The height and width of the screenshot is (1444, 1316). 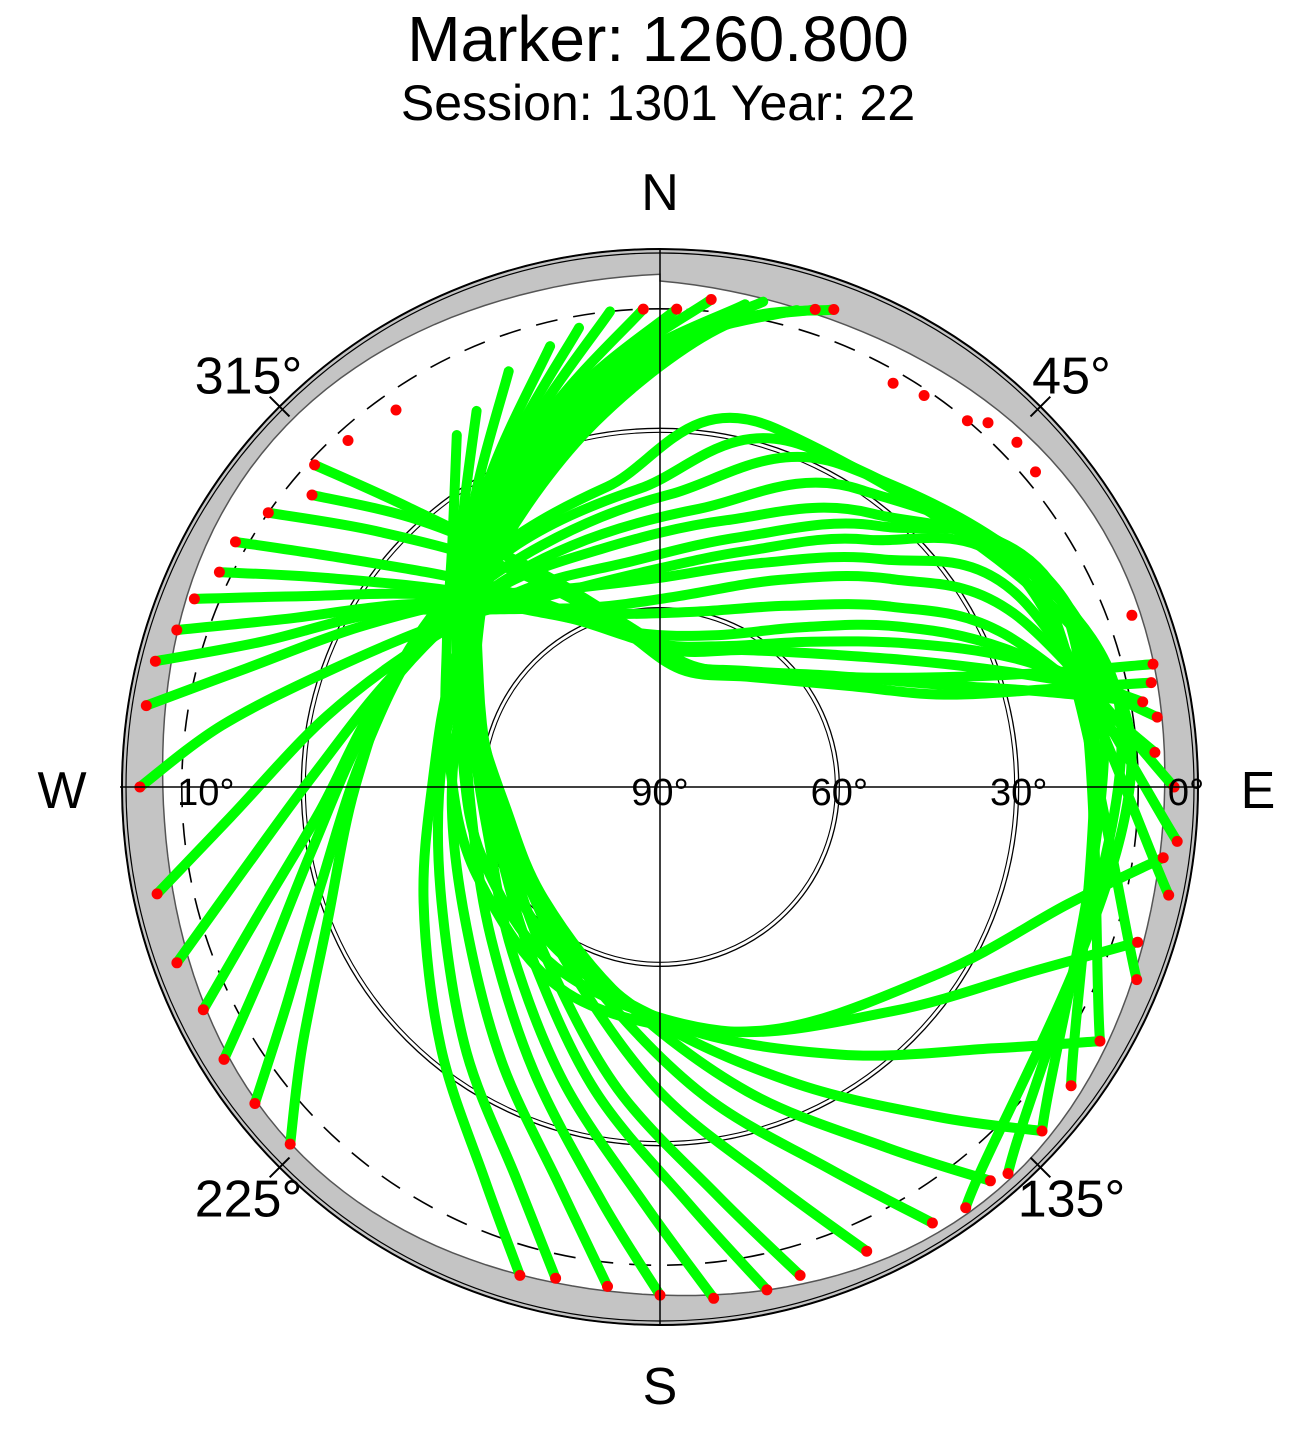 I want to click on azimuth-label-315: 315°, so click(x=249, y=377).